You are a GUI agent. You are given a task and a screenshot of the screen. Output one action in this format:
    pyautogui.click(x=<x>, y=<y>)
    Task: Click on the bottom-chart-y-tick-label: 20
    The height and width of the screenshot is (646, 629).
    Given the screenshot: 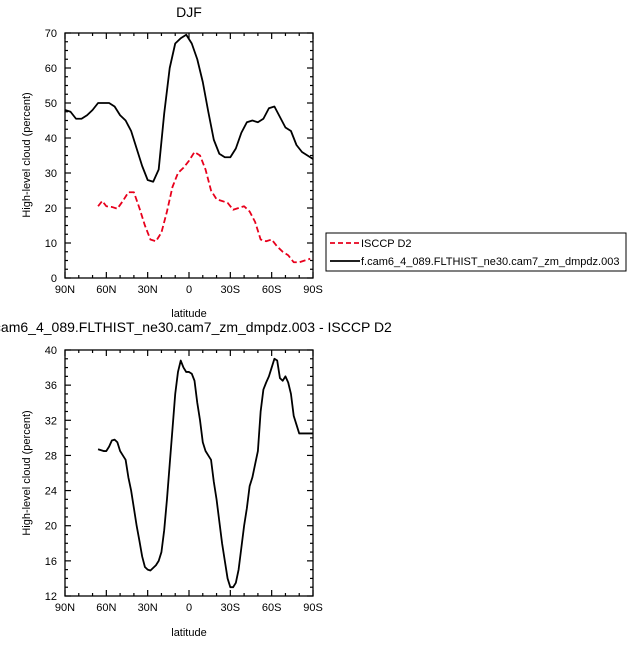 What is the action you would take?
    pyautogui.click(x=51, y=527)
    